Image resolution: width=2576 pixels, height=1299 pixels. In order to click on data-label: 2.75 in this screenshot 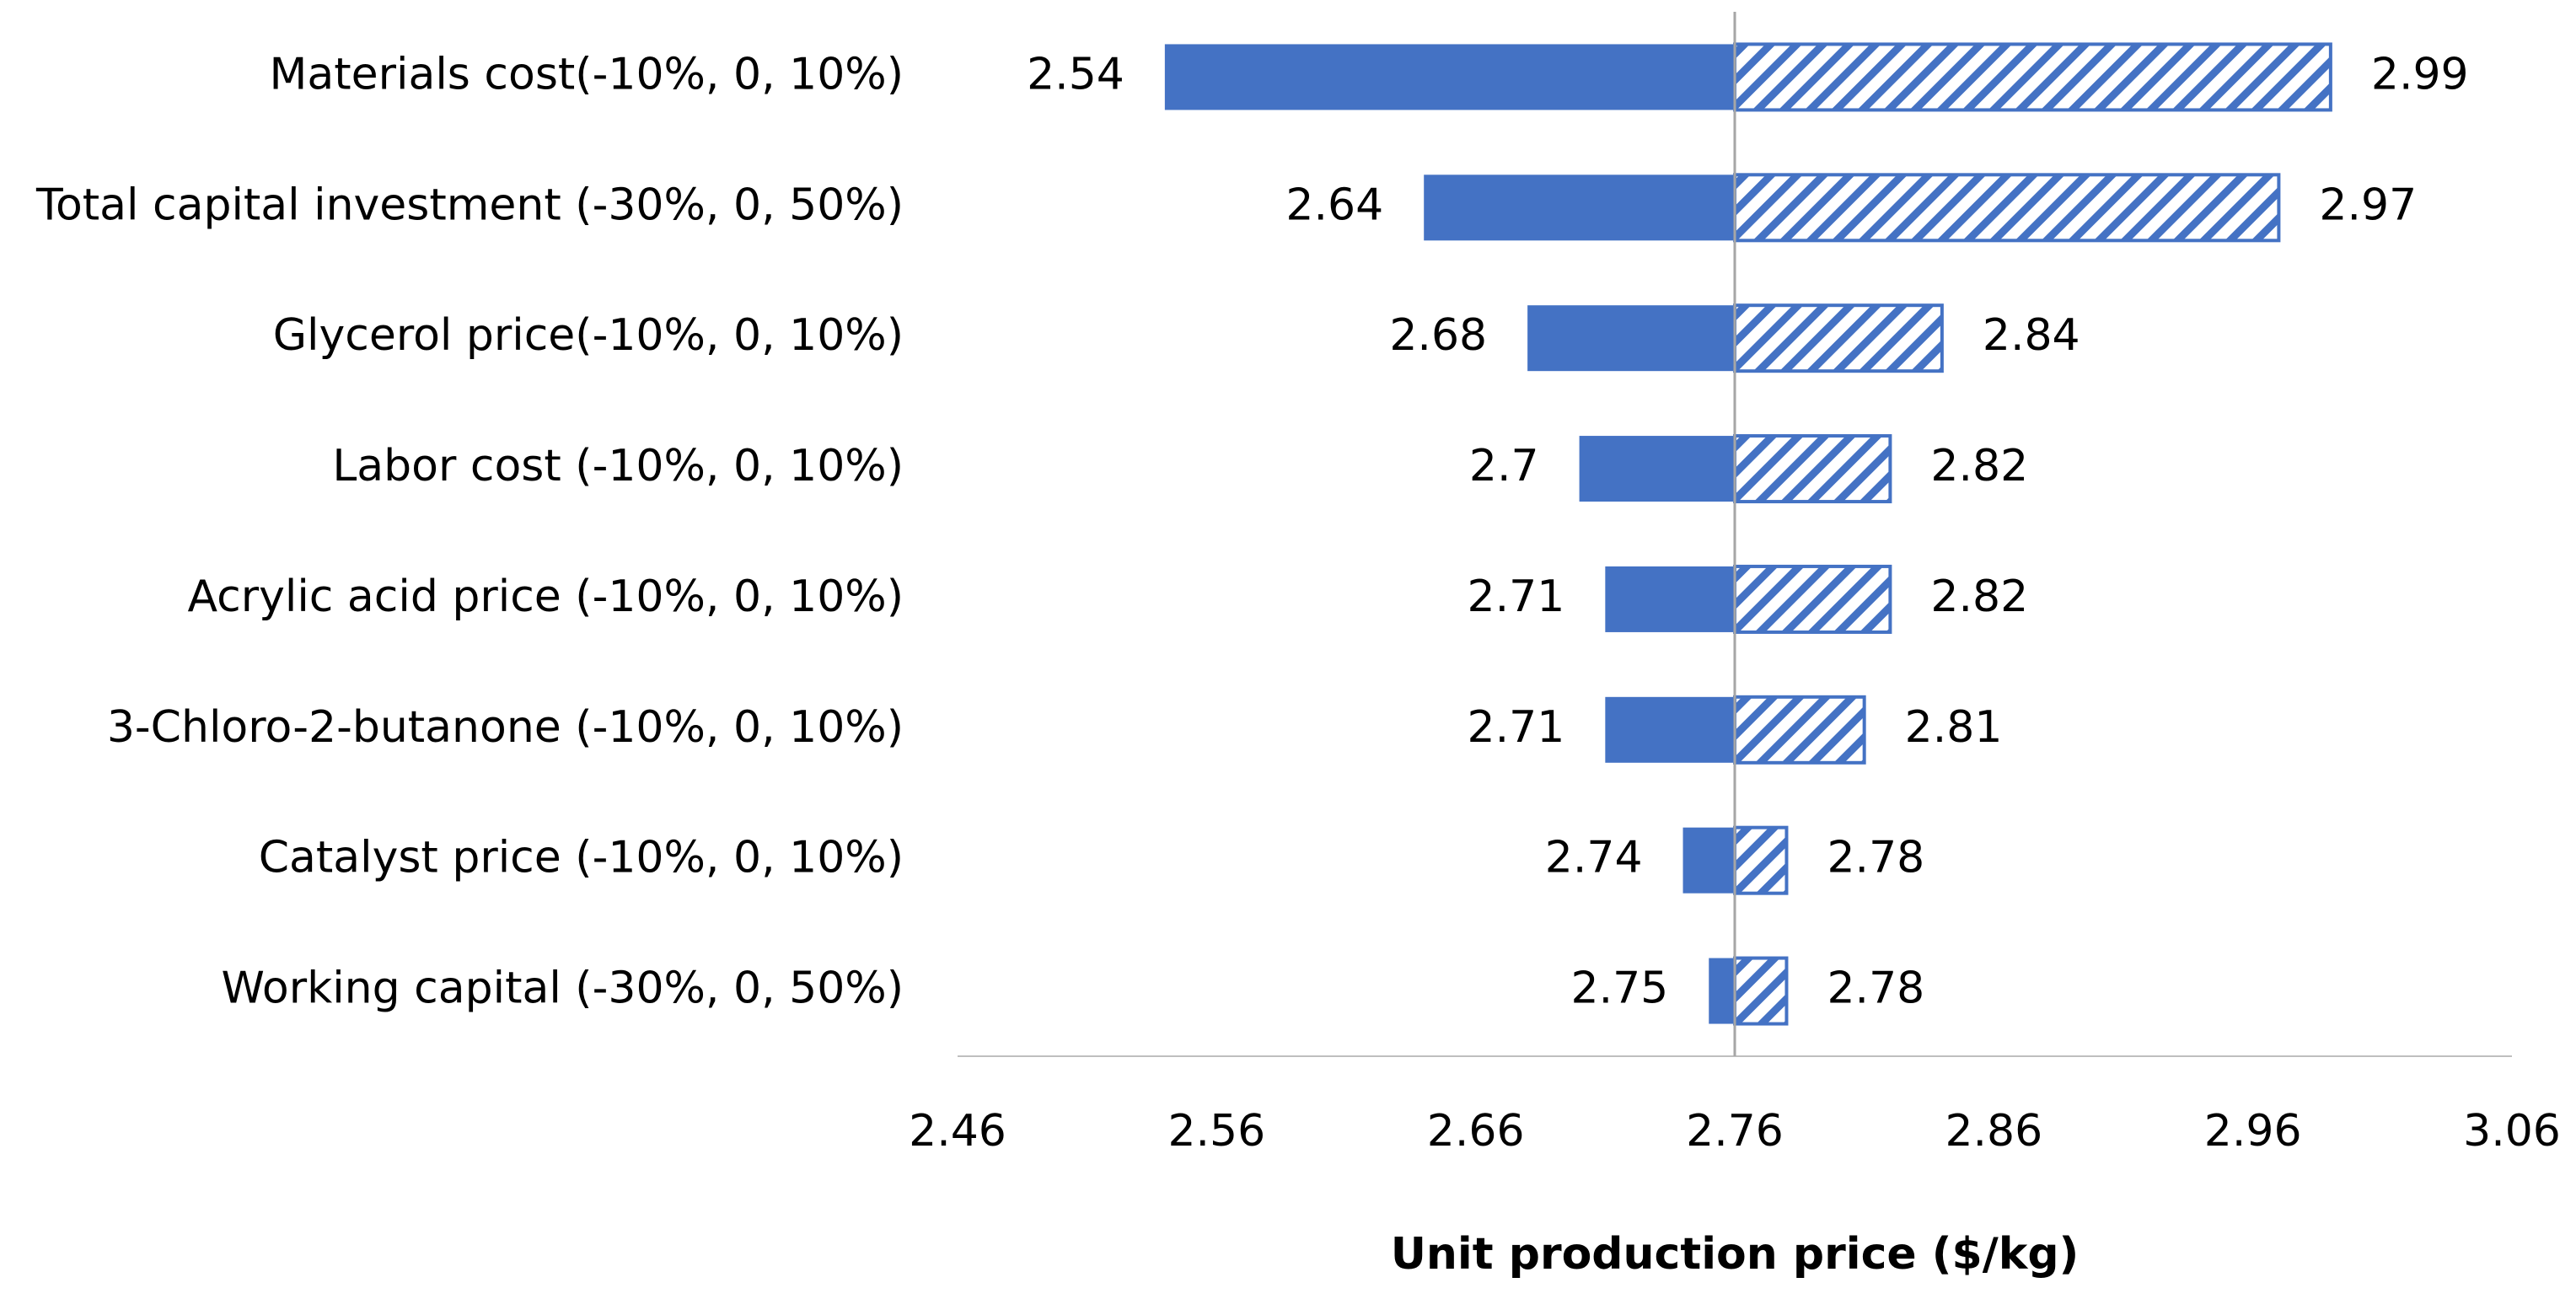, I will do `click(1619, 989)`.